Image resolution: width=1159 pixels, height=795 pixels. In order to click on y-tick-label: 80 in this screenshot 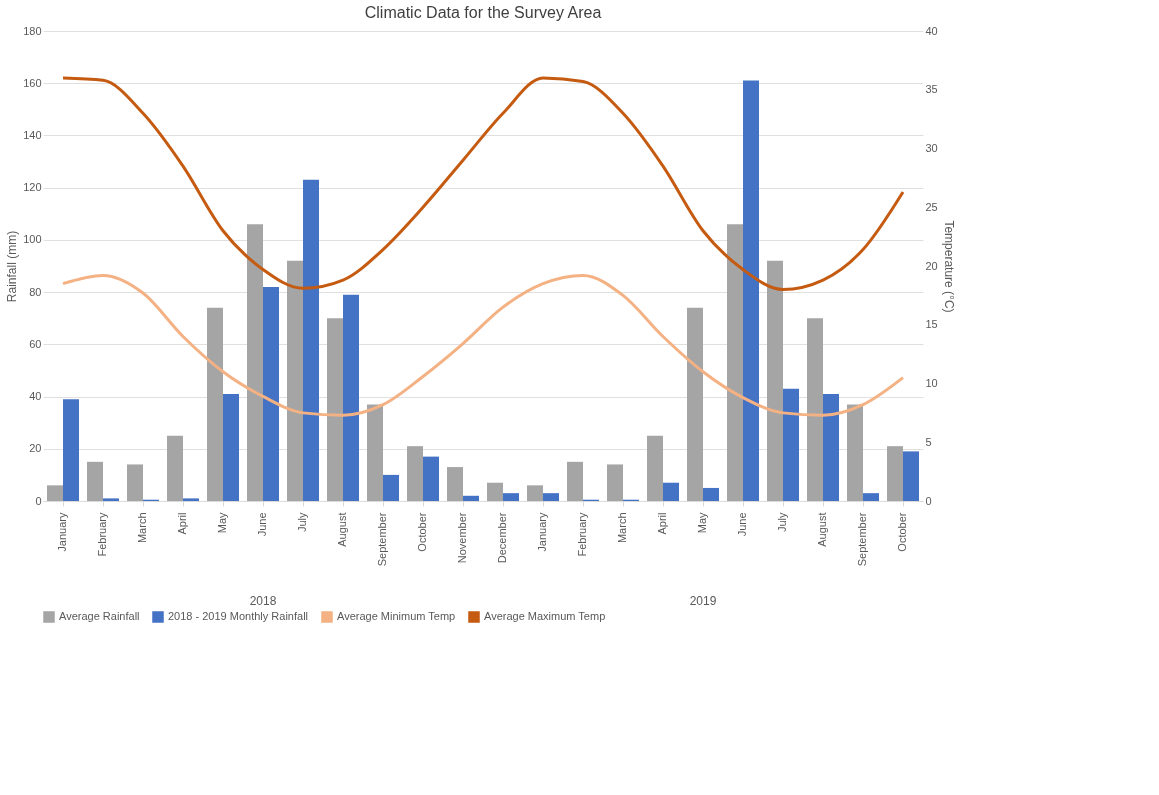, I will do `click(35, 291)`.